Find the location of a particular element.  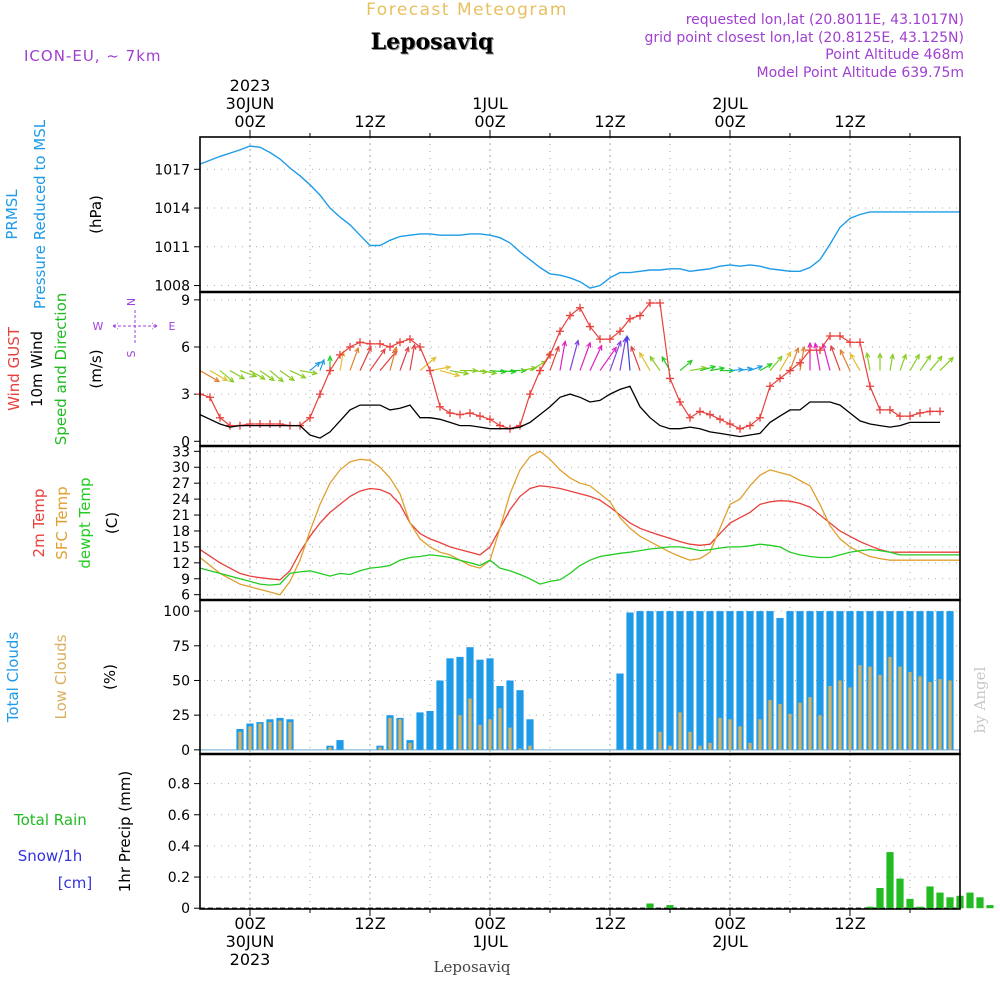

y-tick-label: 15 is located at coordinates (181, 548).